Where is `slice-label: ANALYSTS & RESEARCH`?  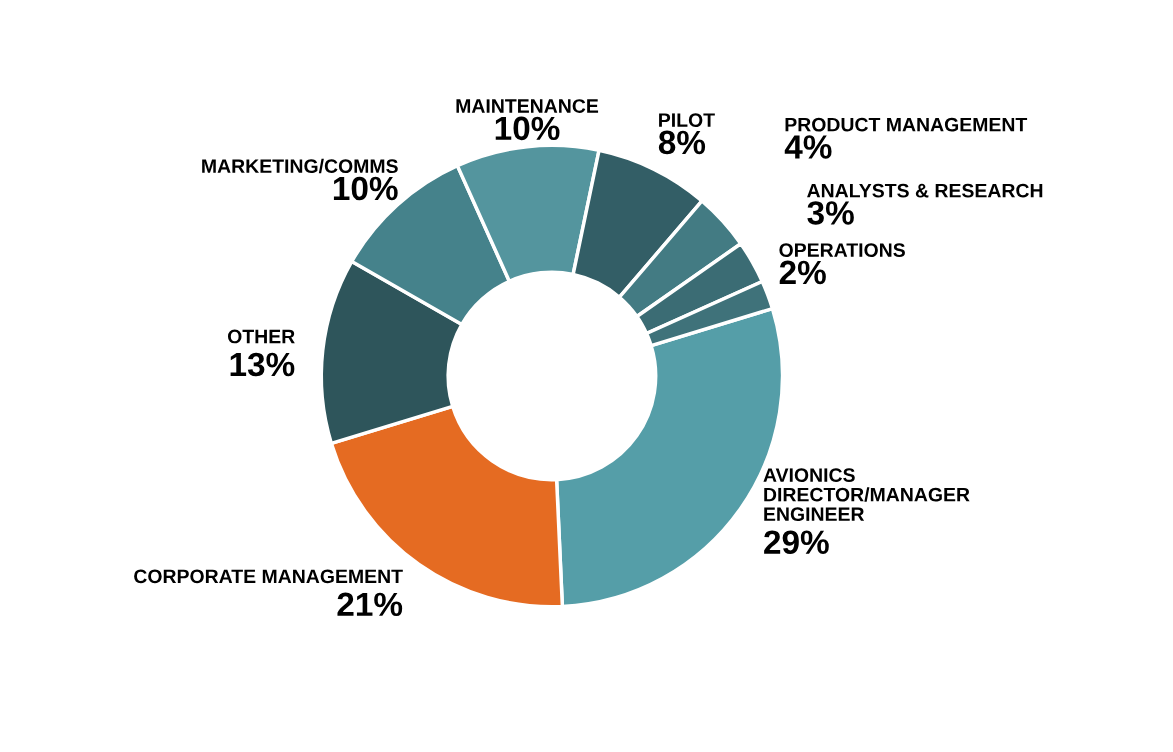
slice-label: ANALYSTS & RESEARCH is located at coordinates (925, 190).